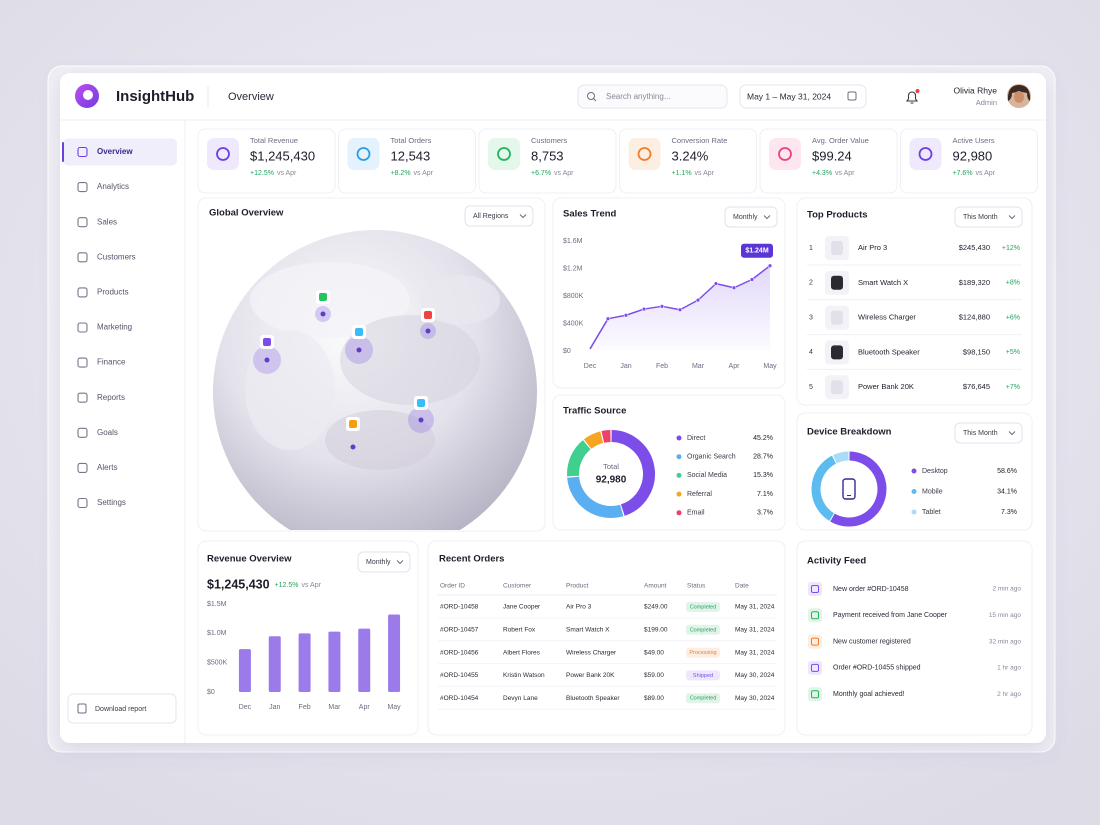 This screenshot has height=825, width=1100. What do you see at coordinates (872, 641) in the screenshot?
I see `activity-text: New customer registered` at bounding box center [872, 641].